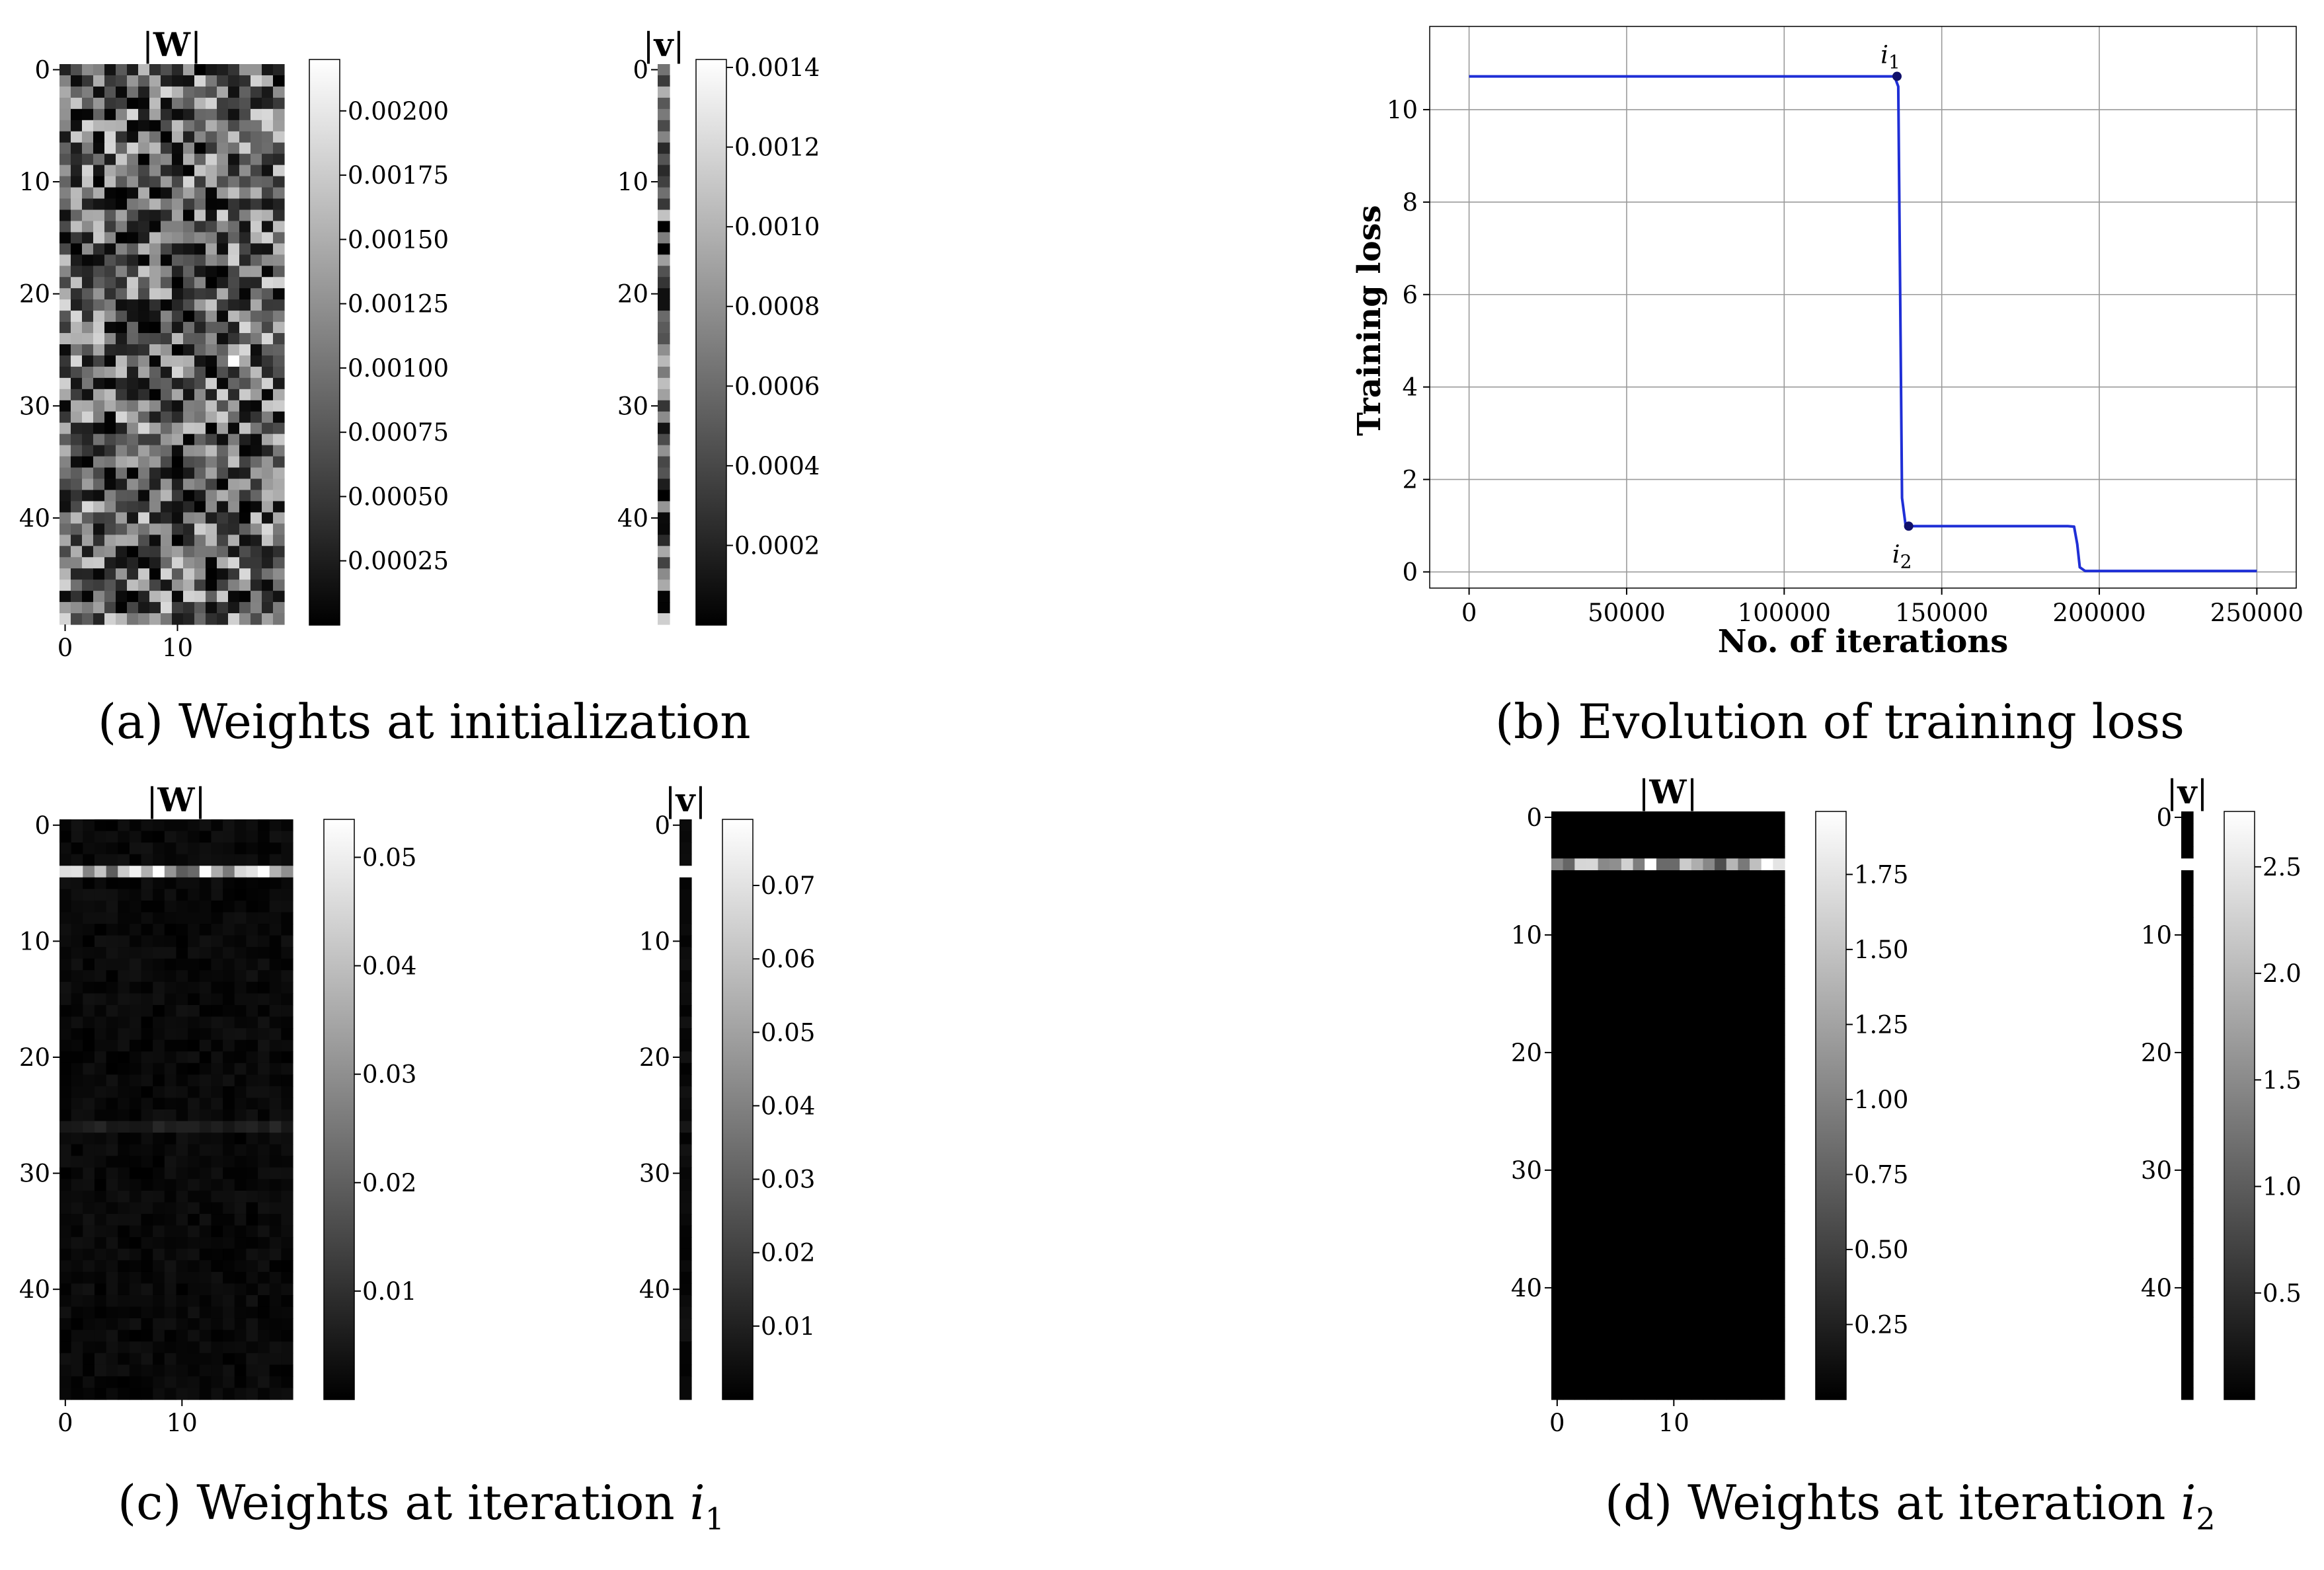 The height and width of the screenshot is (1570, 2324). I want to click on panel-d-v-cell, so click(2187, 1347).